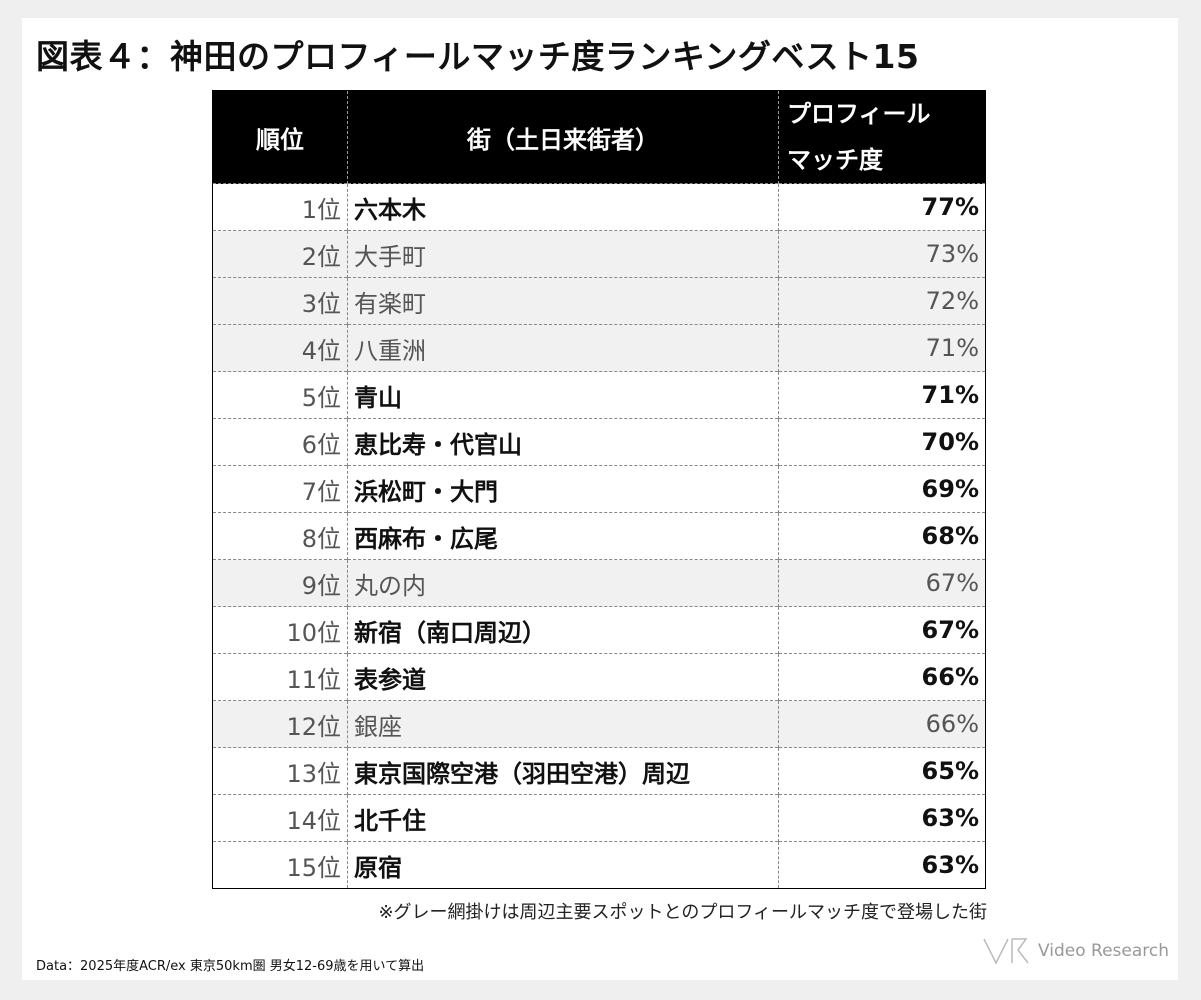  What do you see at coordinates (563, 348) in the screenshot?
I see `town-cell: 八重洲` at bounding box center [563, 348].